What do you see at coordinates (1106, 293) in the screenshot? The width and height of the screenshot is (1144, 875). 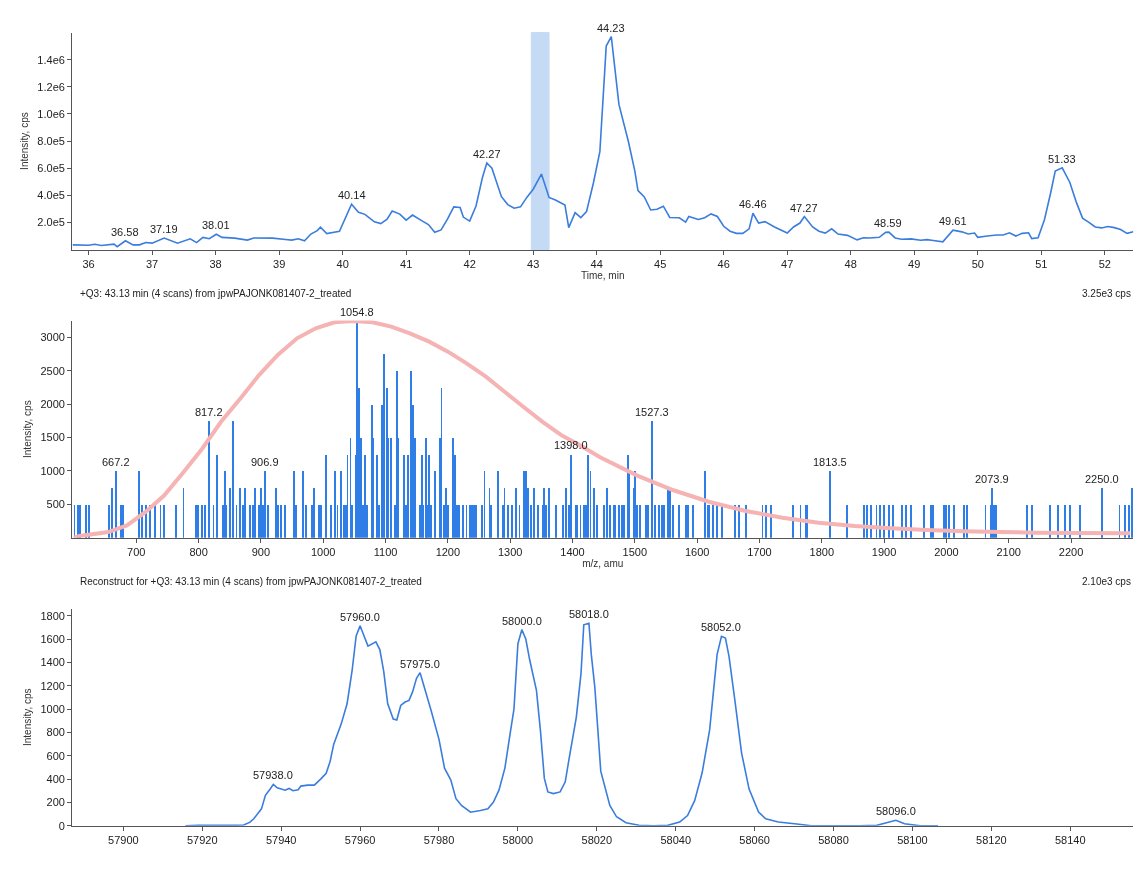 I see `text: 3.25e3 cps` at bounding box center [1106, 293].